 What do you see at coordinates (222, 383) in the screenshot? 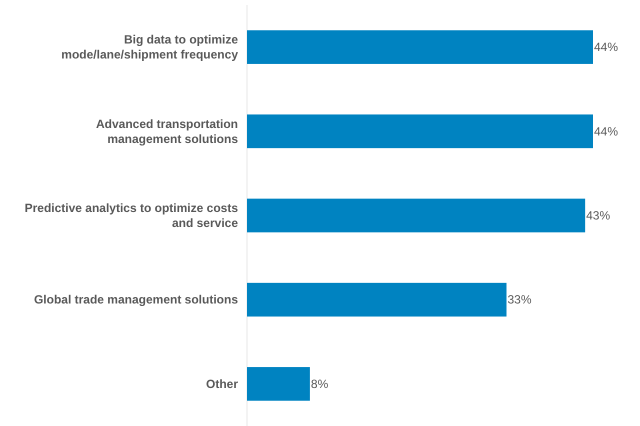
I see `y-tick-label: Other` at bounding box center [222, 383].